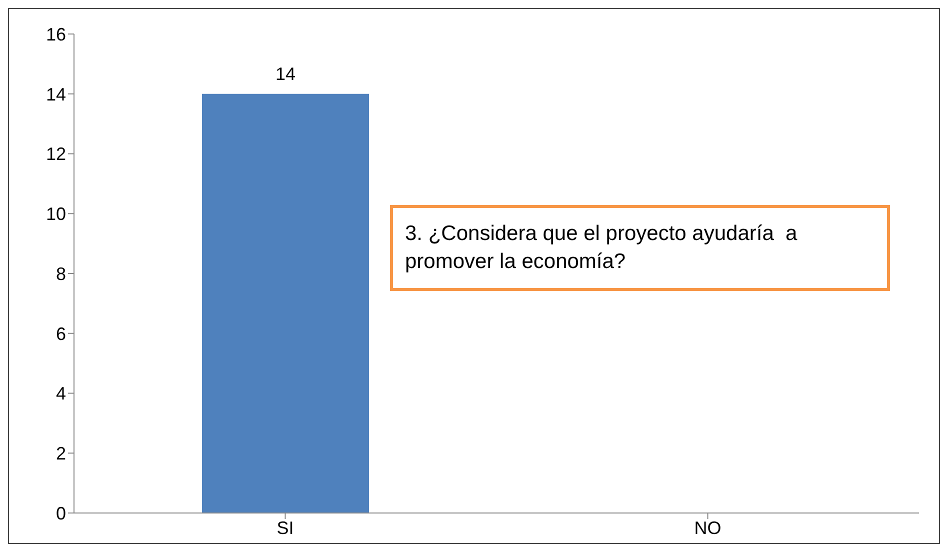  What do you see at coordinates (56, 94) in the screenshot?
I see `y-tick-label: 14` at bounding box center [56, 94].